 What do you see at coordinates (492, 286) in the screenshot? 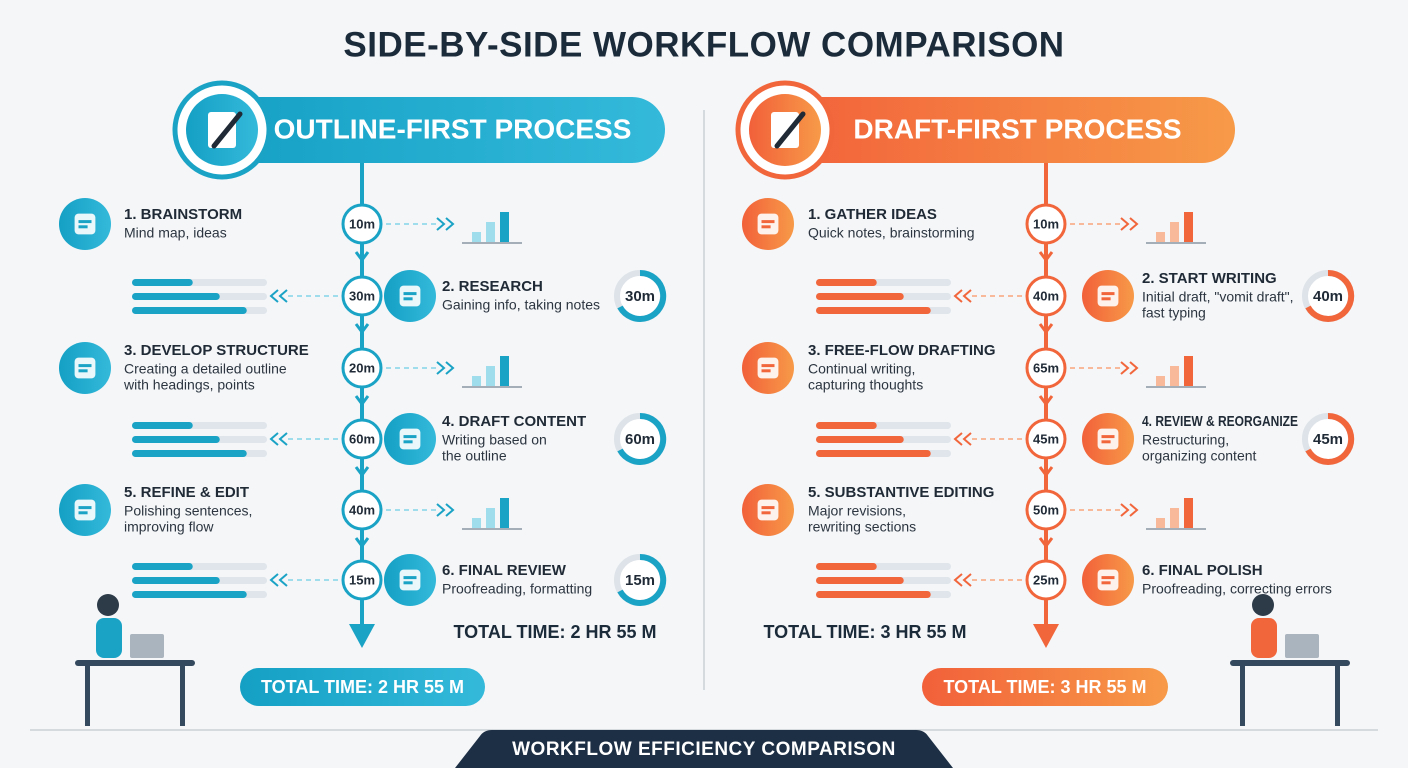
I see `step-title: 2. RESEARCH` at bounding box center [492, 286].